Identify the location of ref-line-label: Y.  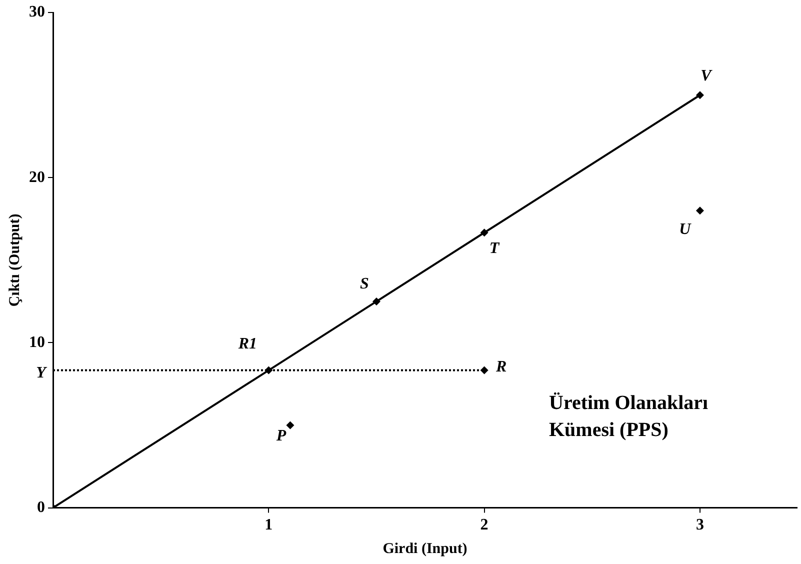
(42, 373).